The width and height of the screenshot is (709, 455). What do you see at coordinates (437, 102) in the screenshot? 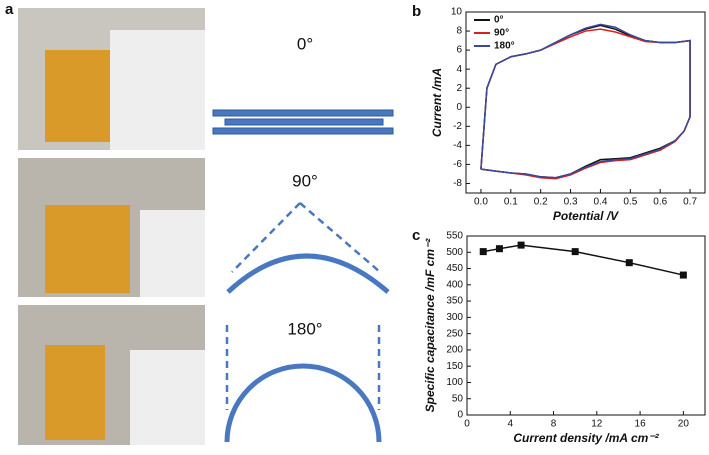
I see `y-axis-title: Current /mA` at bounding box center [437, 102].